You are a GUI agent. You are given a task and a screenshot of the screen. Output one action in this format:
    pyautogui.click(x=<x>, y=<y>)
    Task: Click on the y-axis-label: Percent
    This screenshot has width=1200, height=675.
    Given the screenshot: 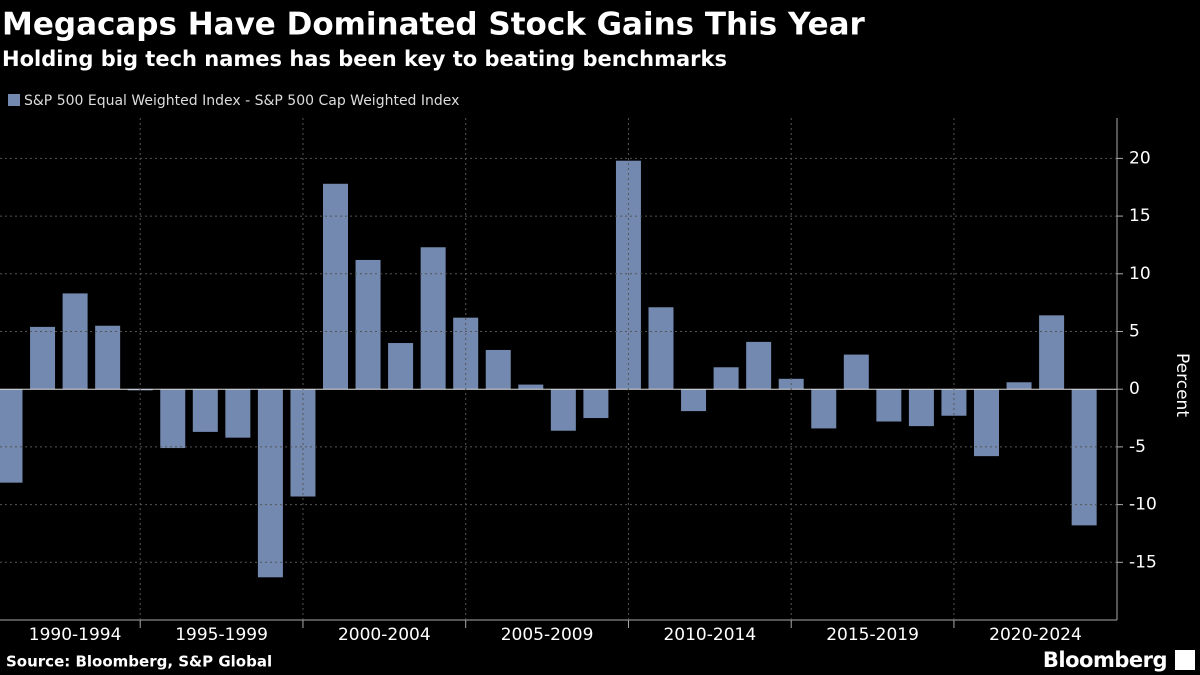 What is the action you would take?
    pyautogui.click(x=1182, y=385)
    